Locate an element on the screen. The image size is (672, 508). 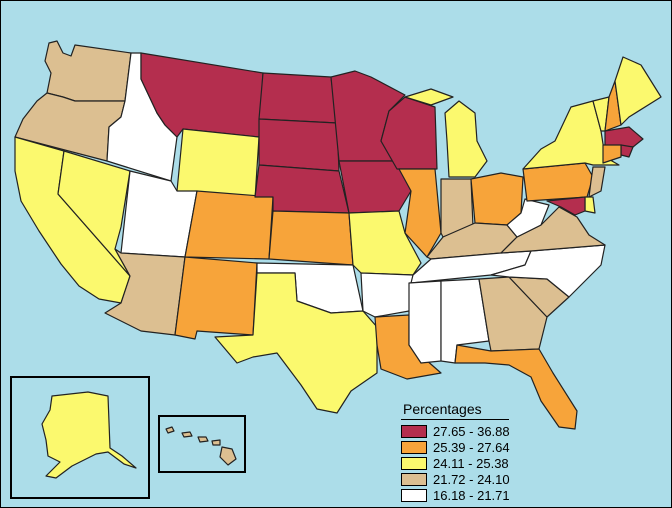
legend-item: 24.11 - 25.38 is located at coordinates (457, 463).